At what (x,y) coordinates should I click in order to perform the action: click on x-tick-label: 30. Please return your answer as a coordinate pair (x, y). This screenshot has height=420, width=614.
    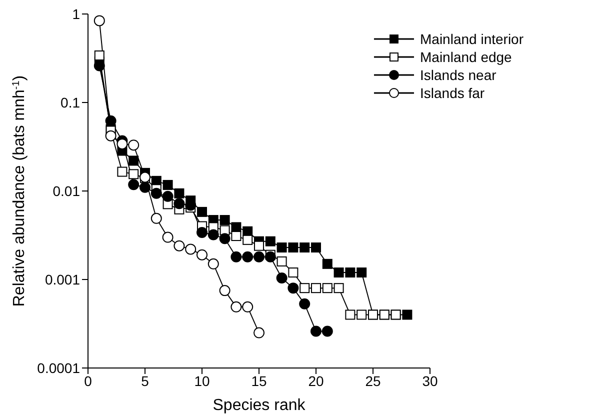
    Looking at the image, I should click on (430, 380).